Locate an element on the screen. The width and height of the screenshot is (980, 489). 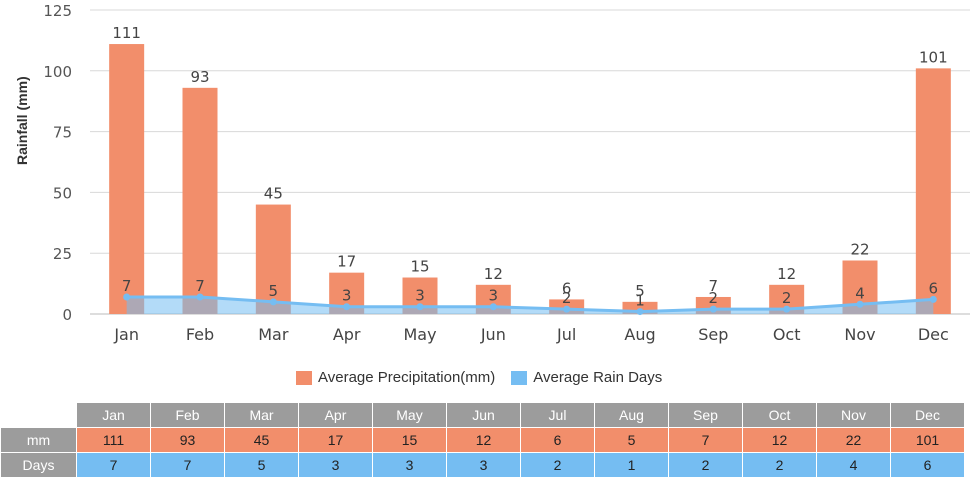
legend-item-rain-days: Average Rain Days is located at coordinates (586, 377).